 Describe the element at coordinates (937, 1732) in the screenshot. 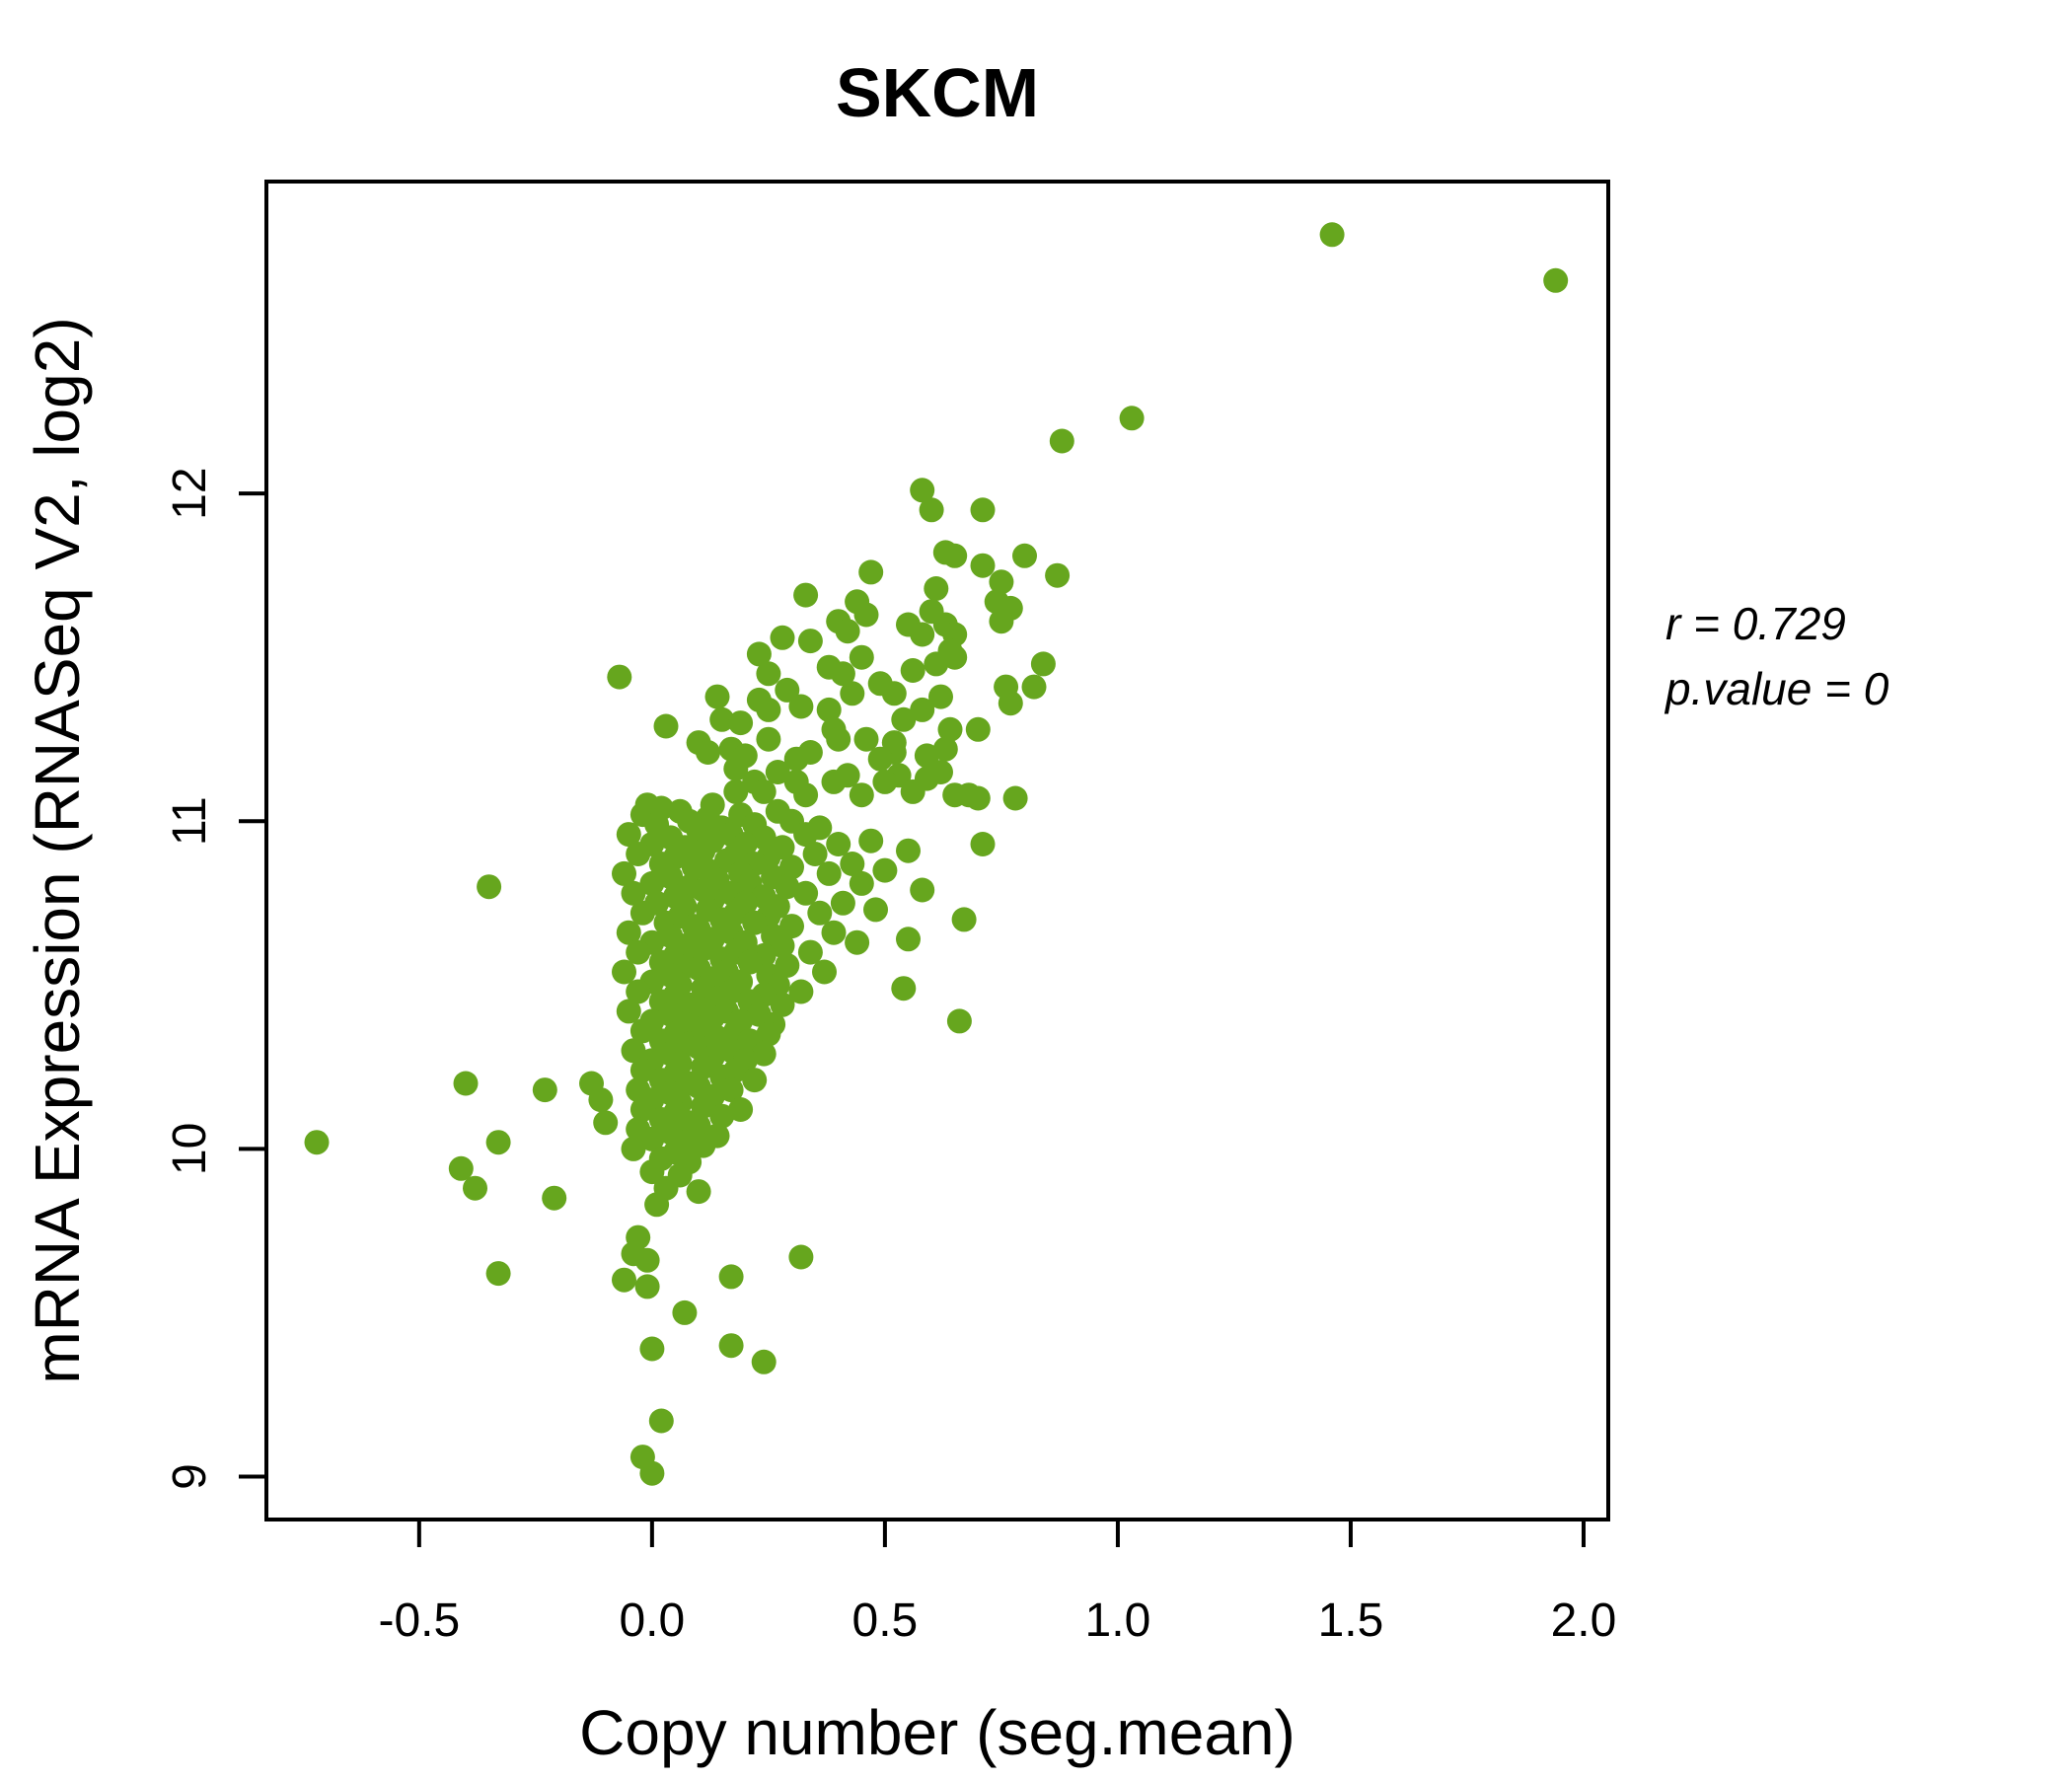

I see `x-axis-title: Copy number (seg.mean)` at that location.